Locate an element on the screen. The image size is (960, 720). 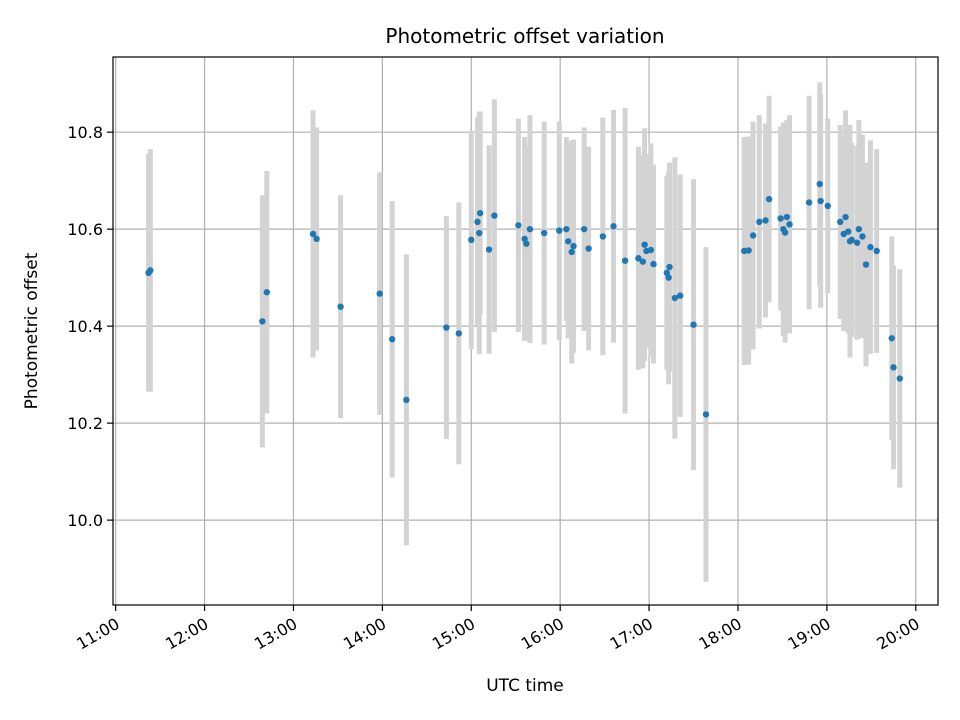
y-tick-label: 10.8 is located at coordinates (85, 132).